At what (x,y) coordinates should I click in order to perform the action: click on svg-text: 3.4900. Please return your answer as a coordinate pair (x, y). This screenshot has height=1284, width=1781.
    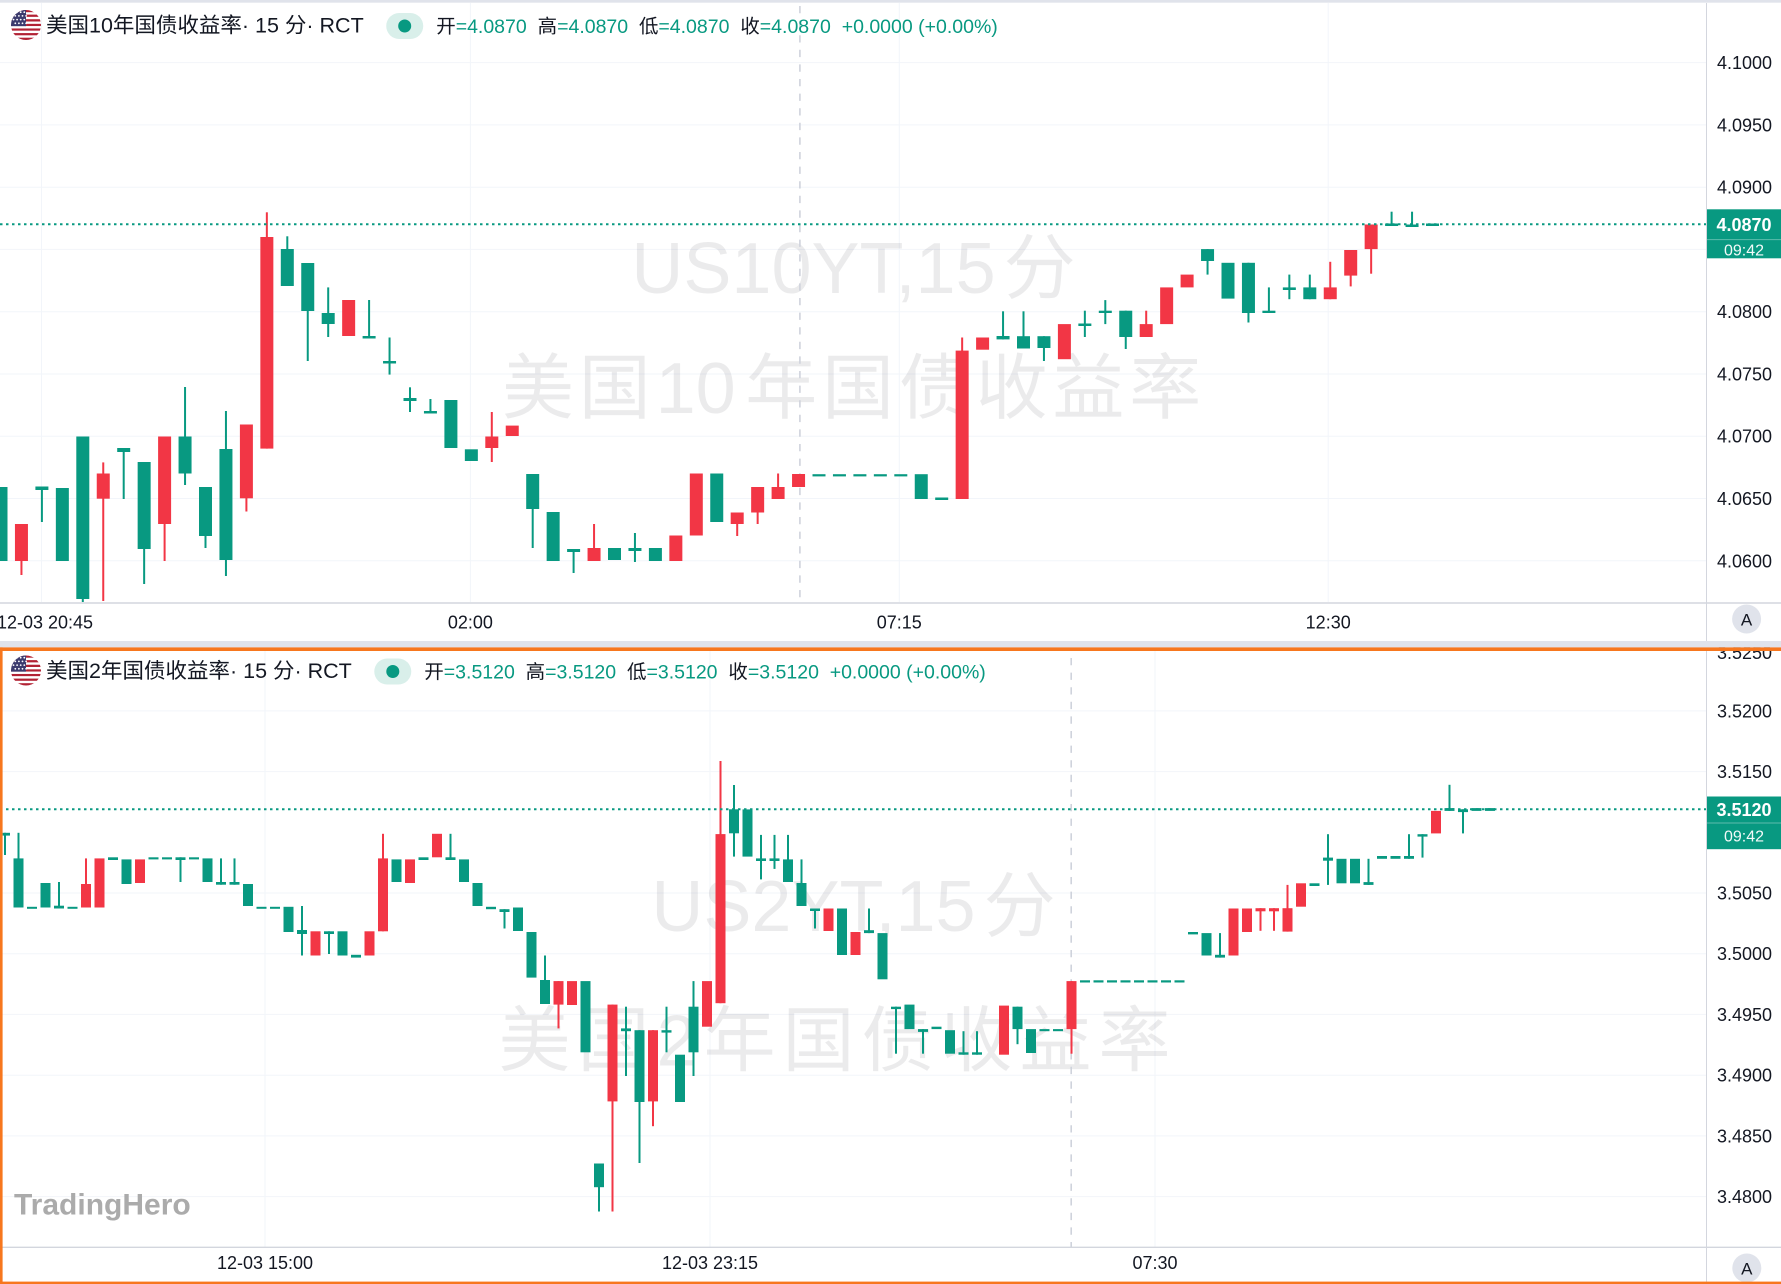
    Looking at the image, I should click on (1744, 1076).